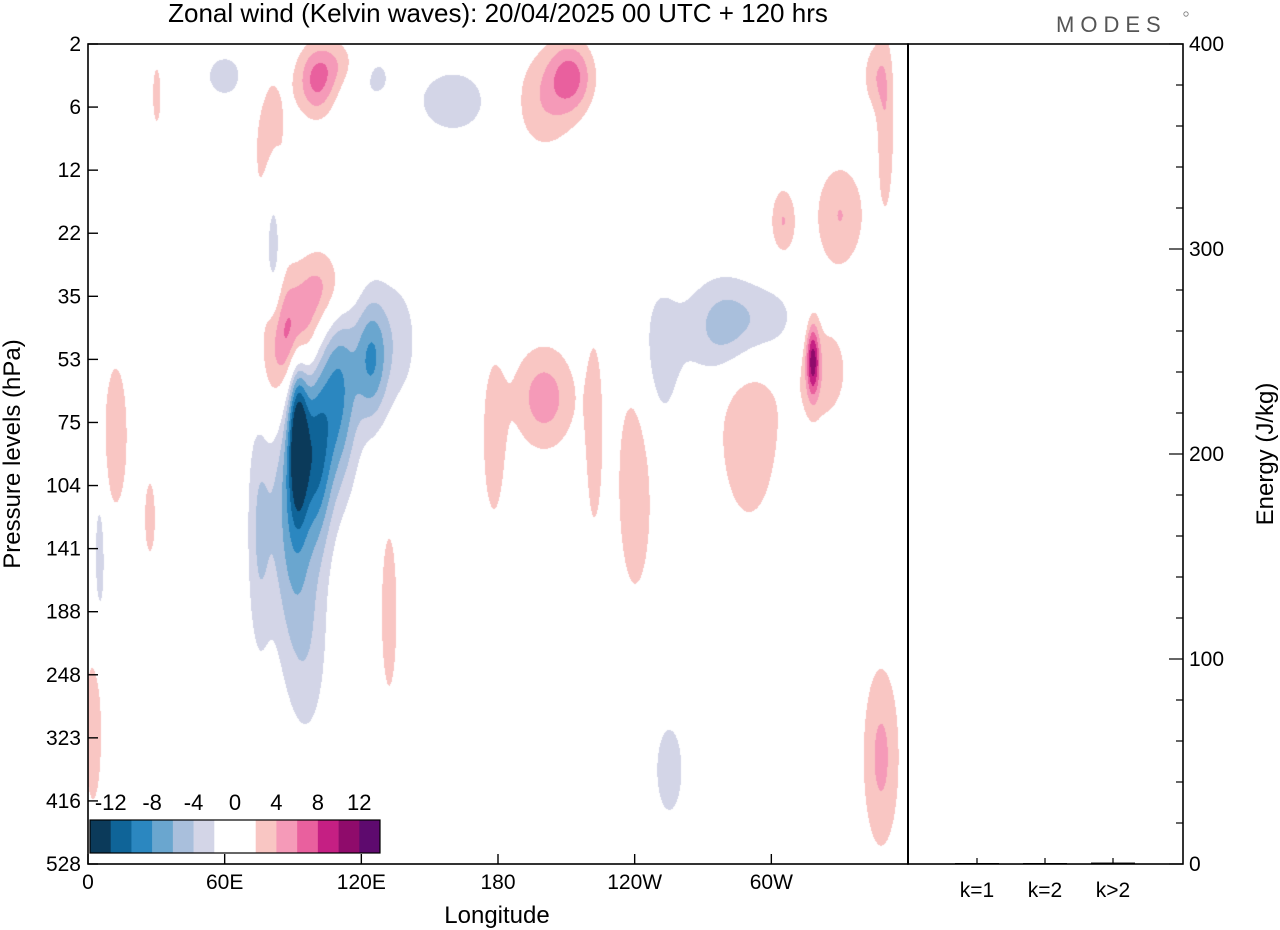  Describe the element at coordinates (152, 802) in the screenshot. I see `colorbar-label: -8` at that location.